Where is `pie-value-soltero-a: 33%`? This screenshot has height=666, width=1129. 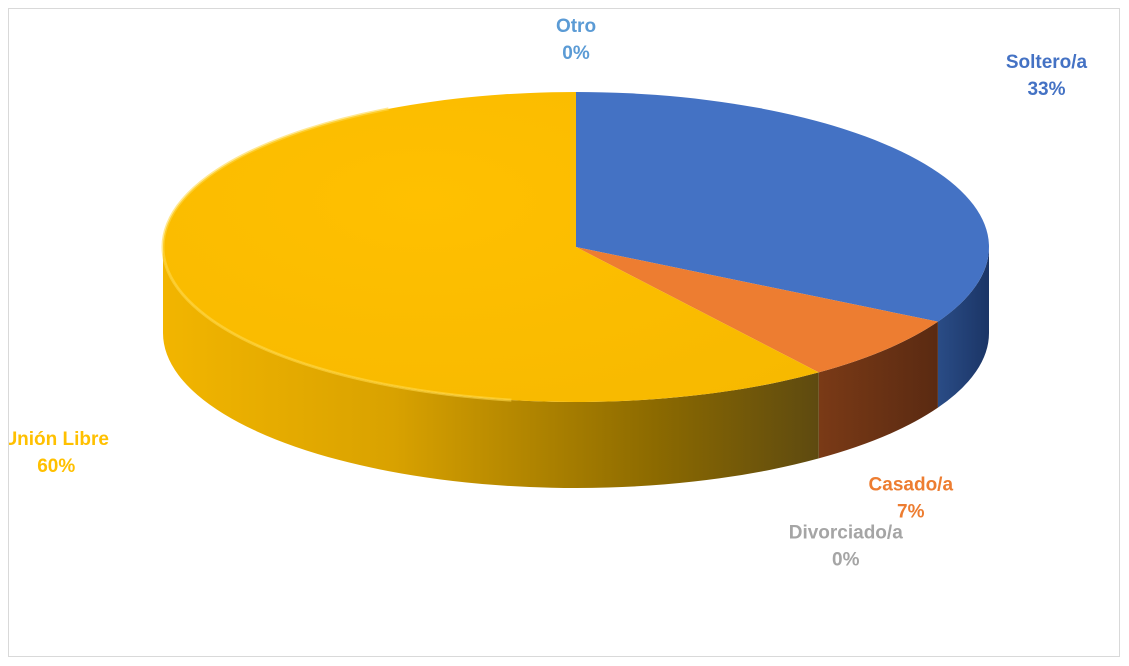
pie-value-soltero-a: 33% is located at coordinates (1046, 89).